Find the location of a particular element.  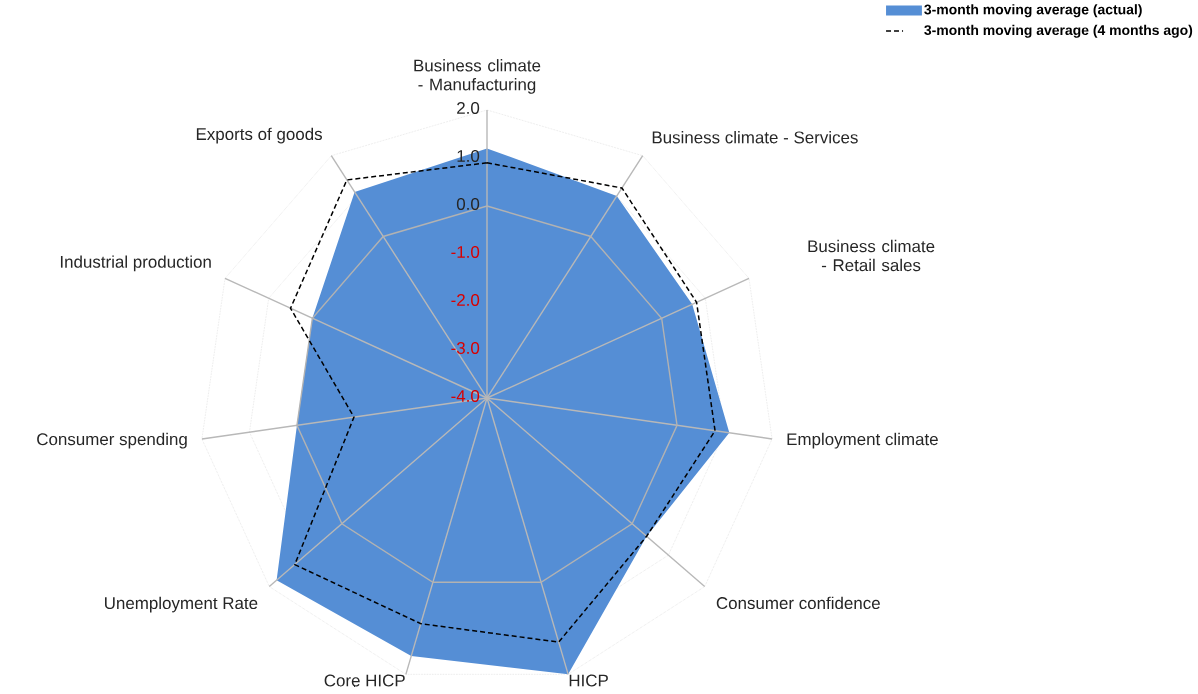

y-tick-label: 0.0 is located at coordinates (468, 203).